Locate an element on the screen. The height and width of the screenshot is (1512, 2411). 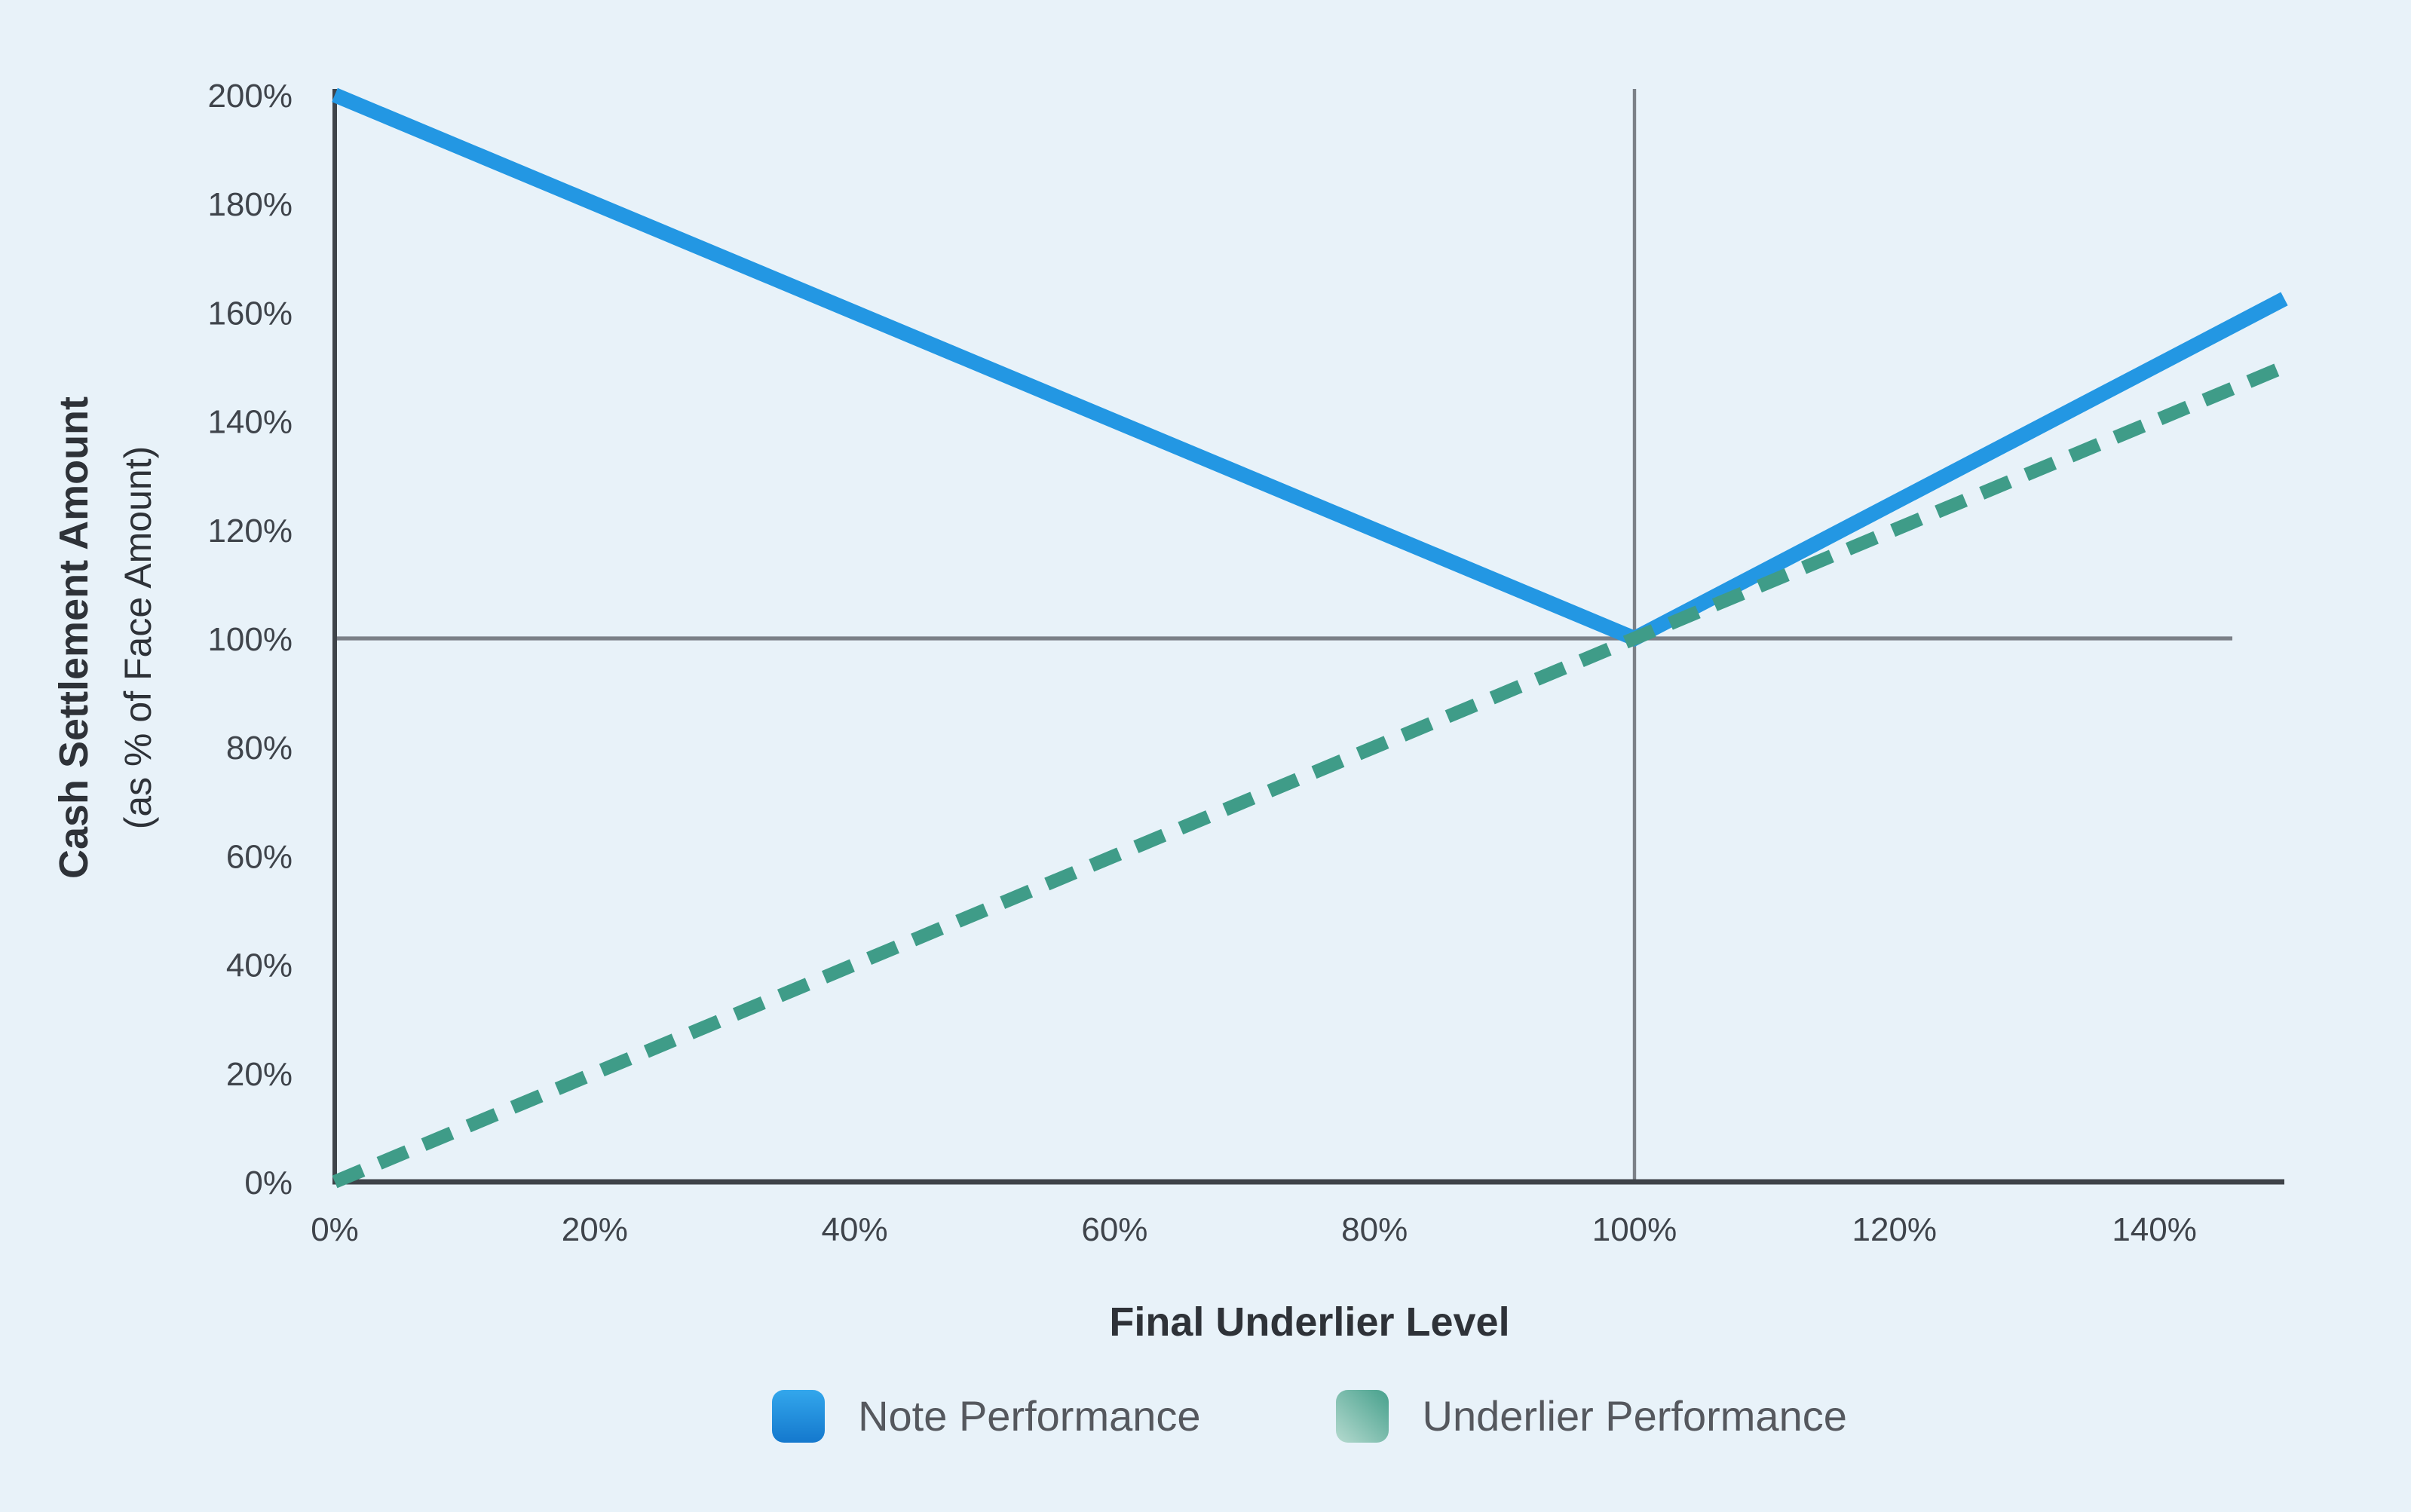
y-tick-label: 160% is located at coordinates (250, 313).